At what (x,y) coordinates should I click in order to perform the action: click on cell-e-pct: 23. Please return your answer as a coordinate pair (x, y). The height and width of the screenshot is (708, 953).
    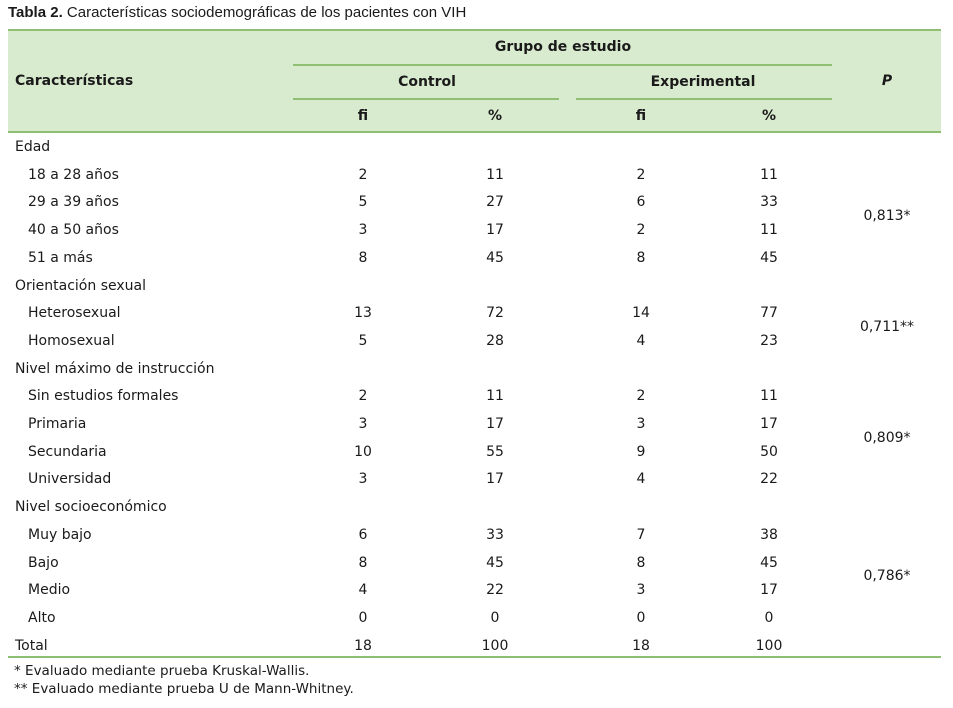
    Looking at the image, I should click on (769, 340).